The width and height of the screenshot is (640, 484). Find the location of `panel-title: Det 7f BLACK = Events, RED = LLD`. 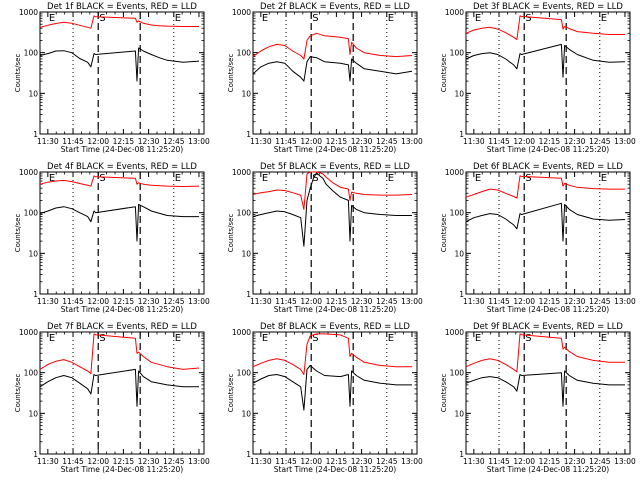

panel-title: Det 7f BLACK = Events, RED = LLD is located at coordinates (122, 327).